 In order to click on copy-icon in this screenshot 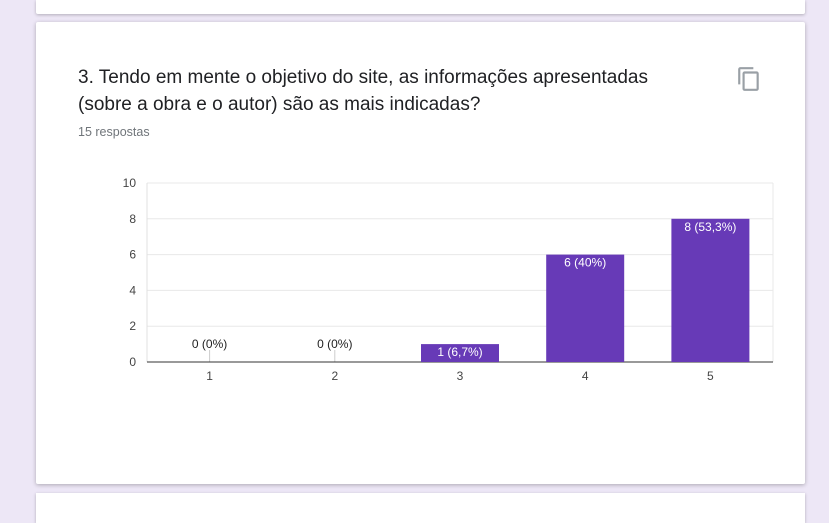, I will do `click(749, 79)`.